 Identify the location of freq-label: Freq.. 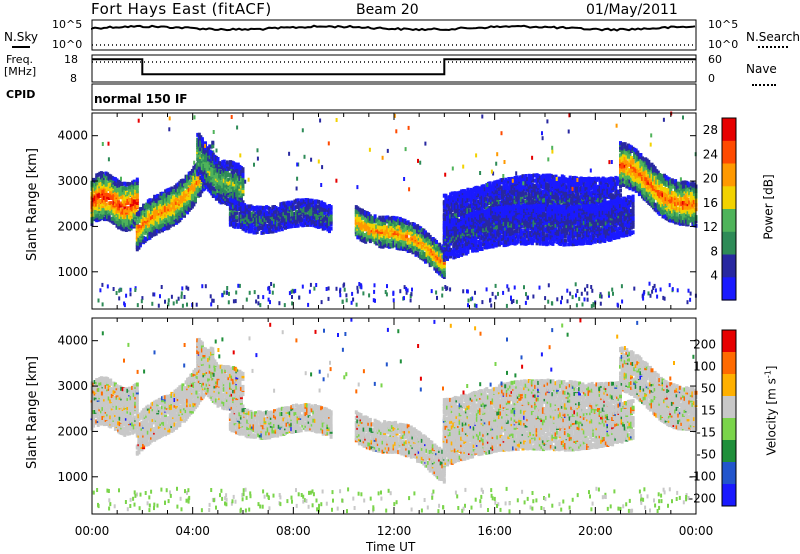
(20, 59).